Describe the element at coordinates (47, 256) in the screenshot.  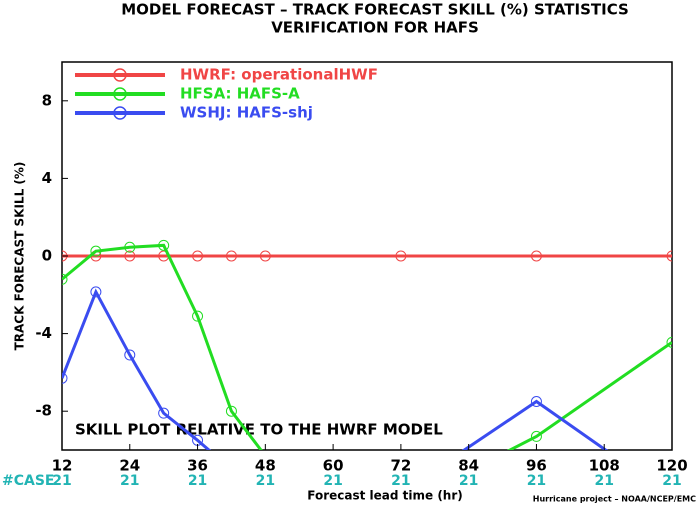
I see `y-tick-label: 0` at that location.